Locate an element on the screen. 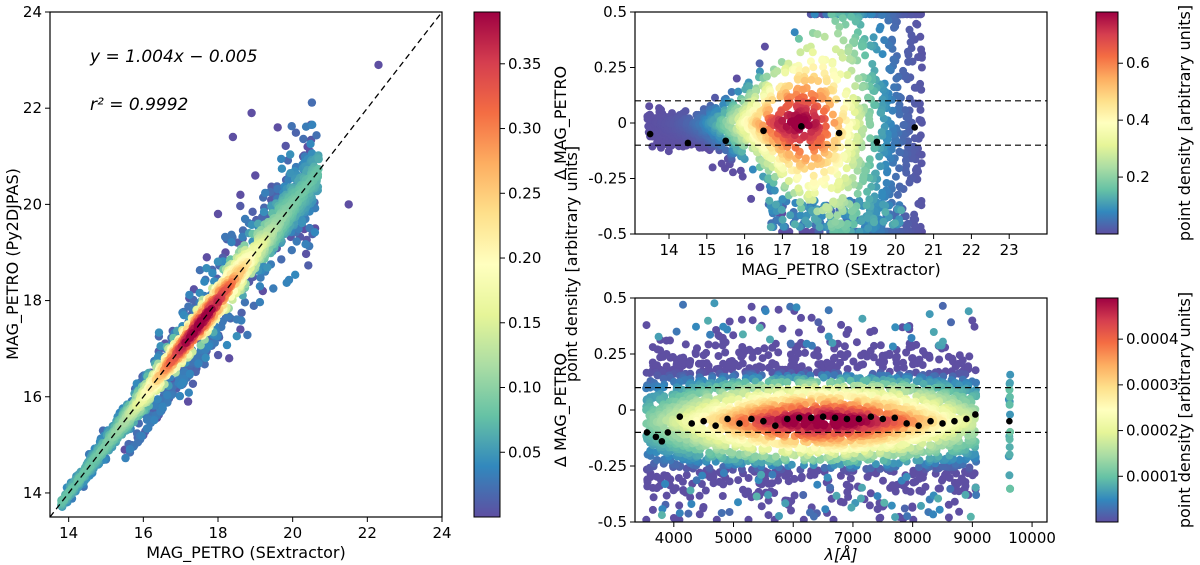 The width and height of the screenshot is (1200, 565). y-tick-label: 18 is located at coordinates (32, 301).